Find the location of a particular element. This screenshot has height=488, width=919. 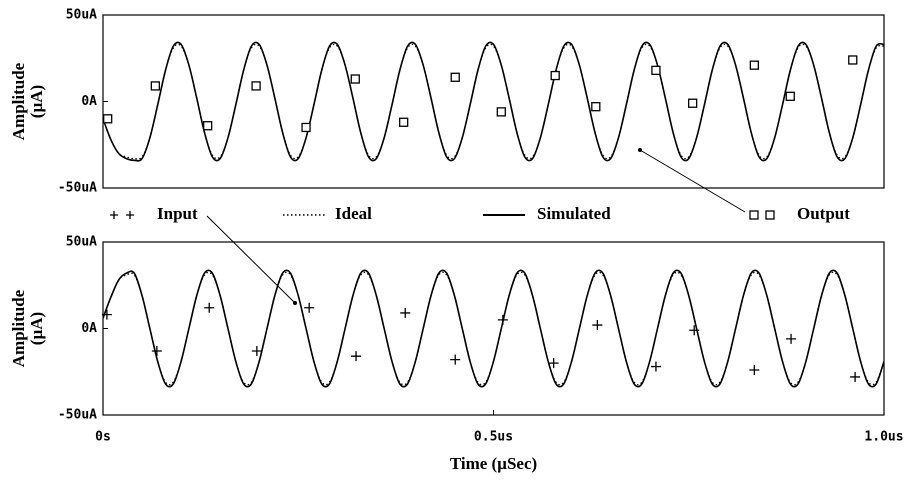

x-tick-label: 1.0us is located at coordinates (883, 437).